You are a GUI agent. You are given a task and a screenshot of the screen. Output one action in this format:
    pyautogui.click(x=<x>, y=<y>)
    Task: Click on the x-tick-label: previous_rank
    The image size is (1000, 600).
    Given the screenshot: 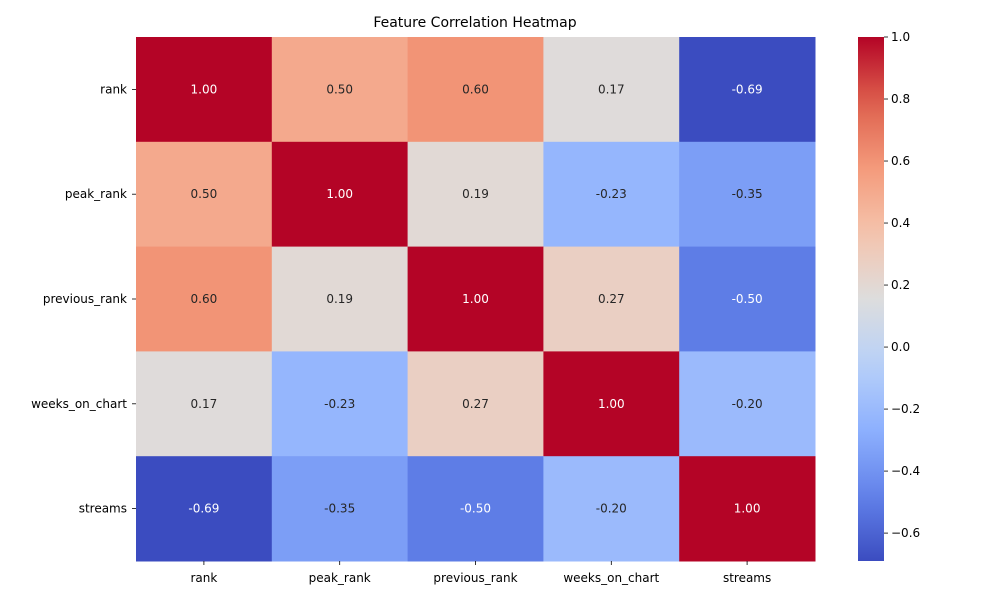 What is the action you would take?
    pyautogui.click(x=475, y=578)
    